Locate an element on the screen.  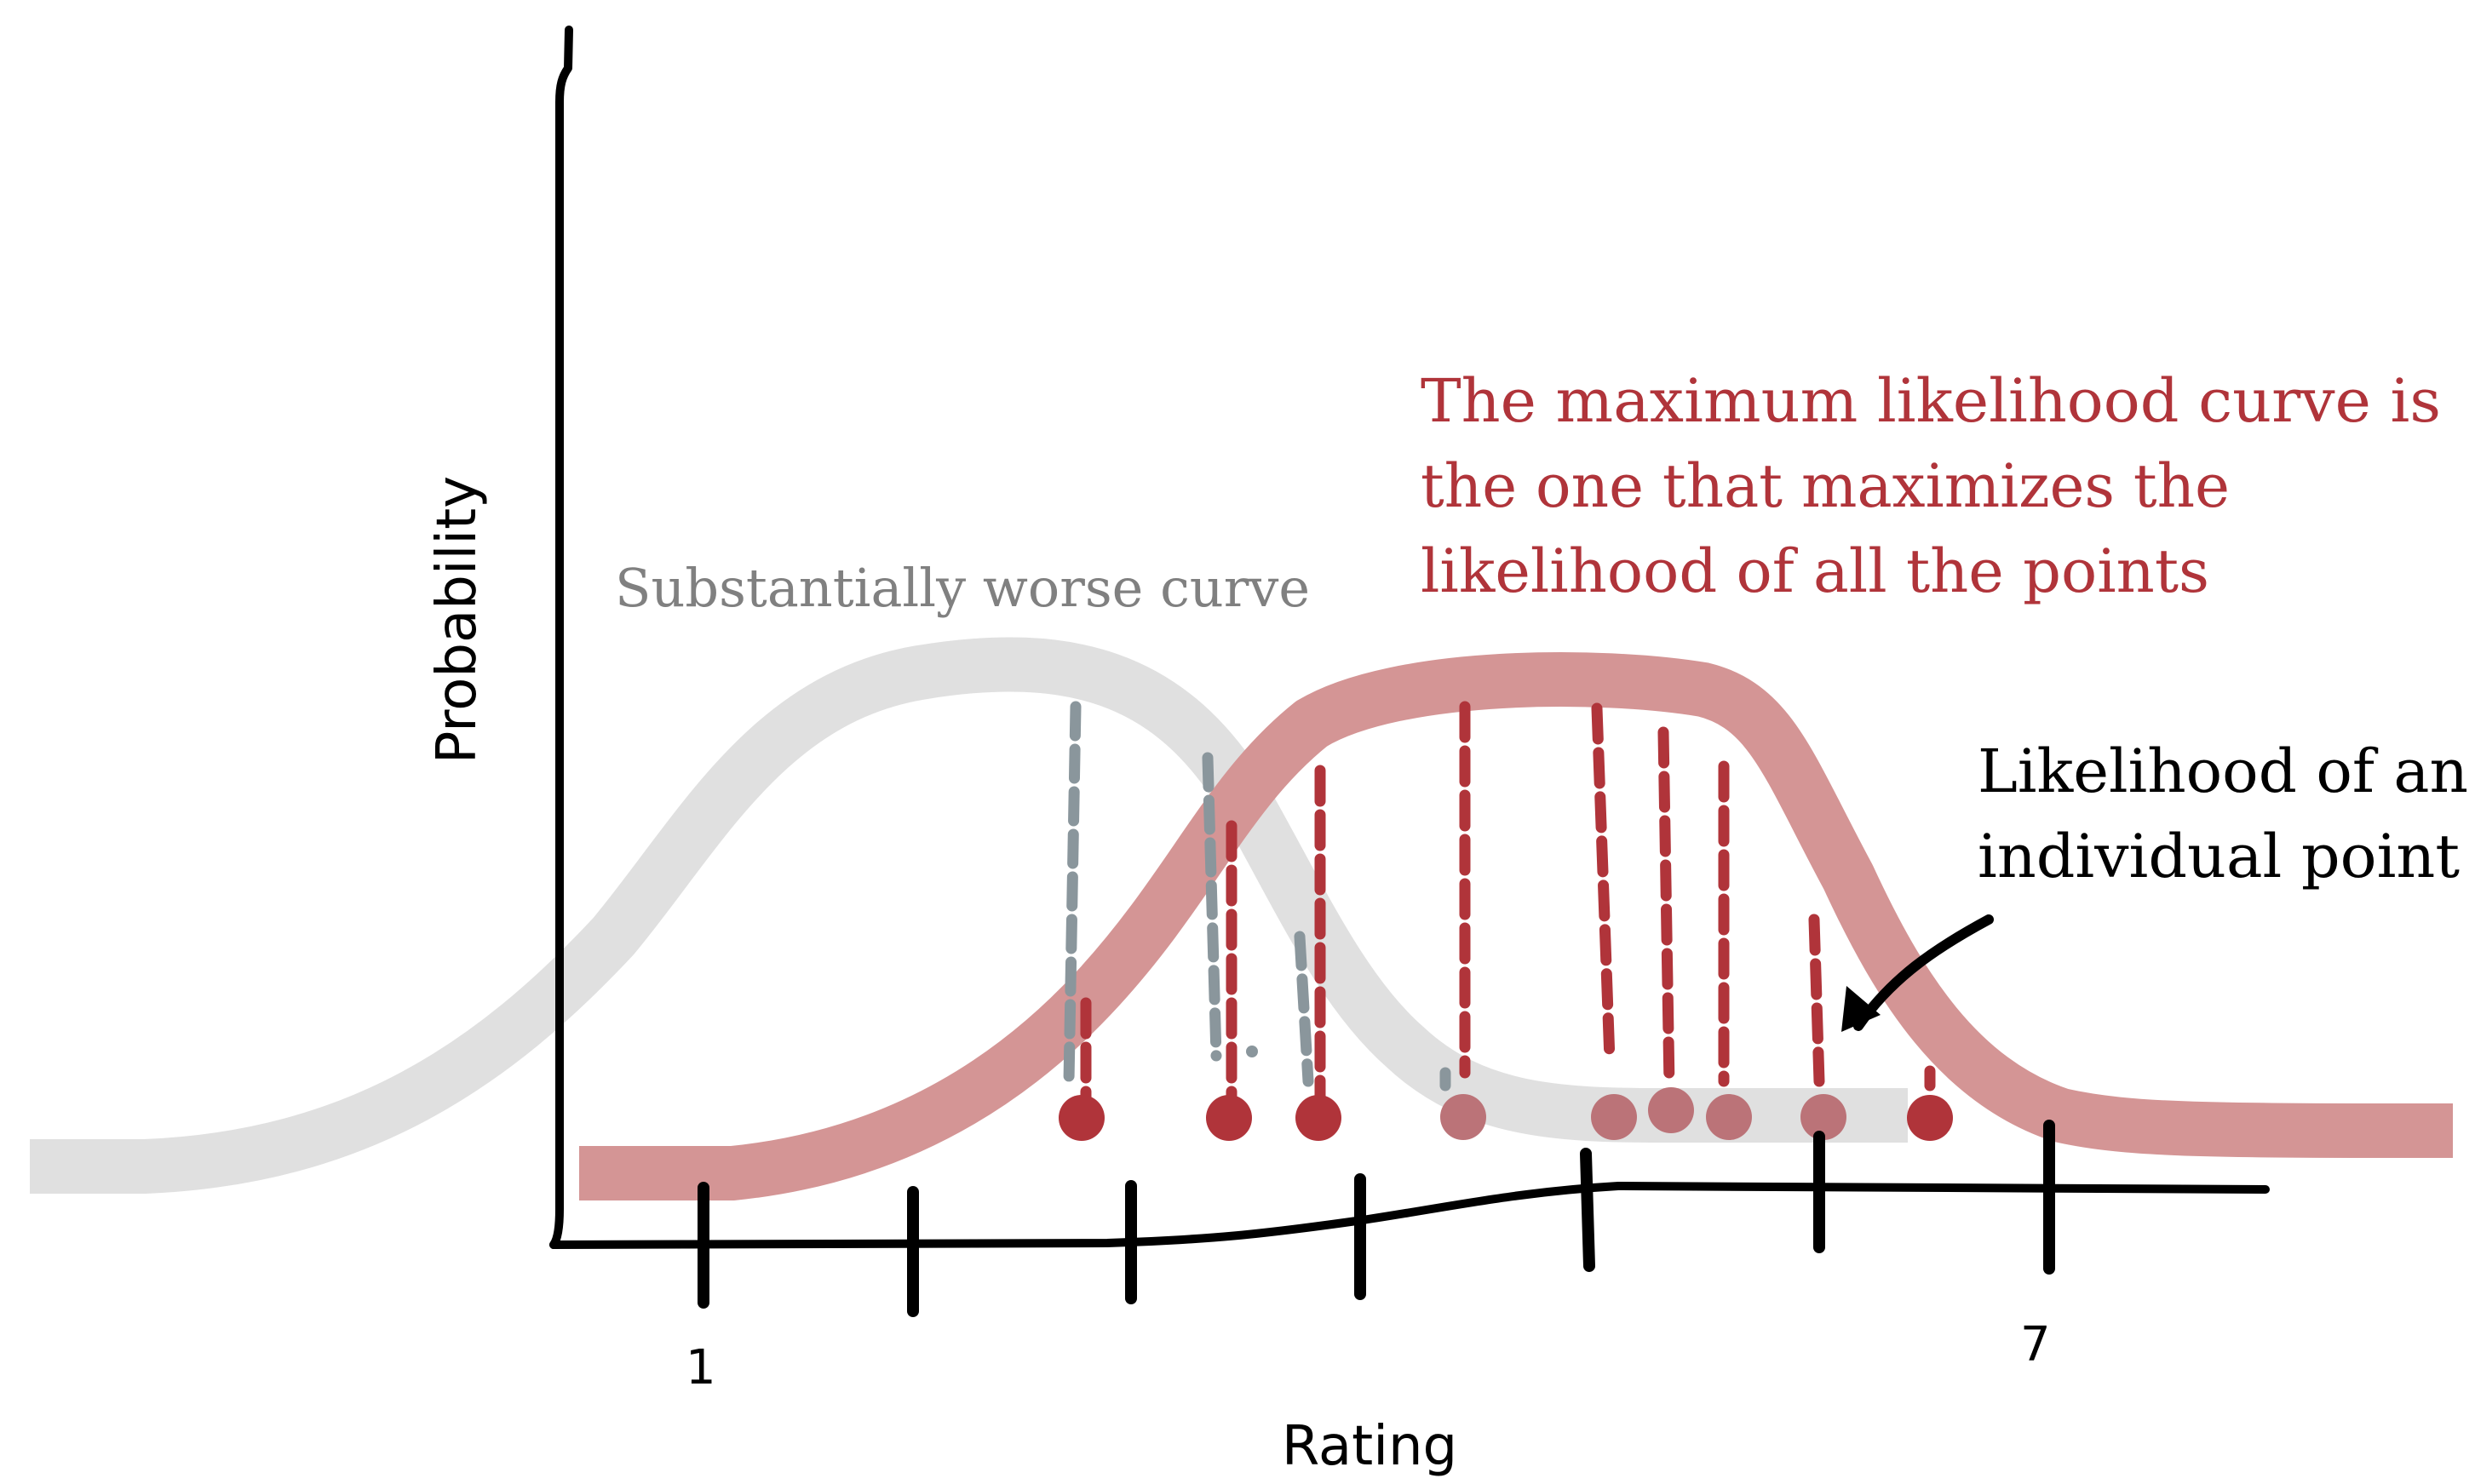
x-ticks is located at coordinates (1377, 1218).